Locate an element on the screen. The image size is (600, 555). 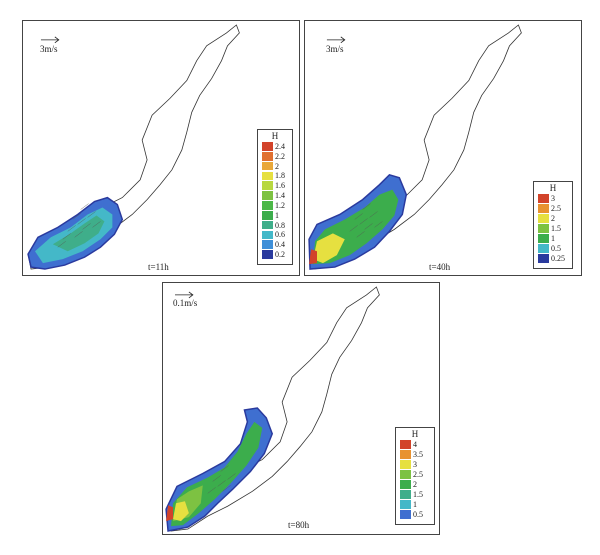
legend-label: 0.4 is located at coordinates (280, 245).